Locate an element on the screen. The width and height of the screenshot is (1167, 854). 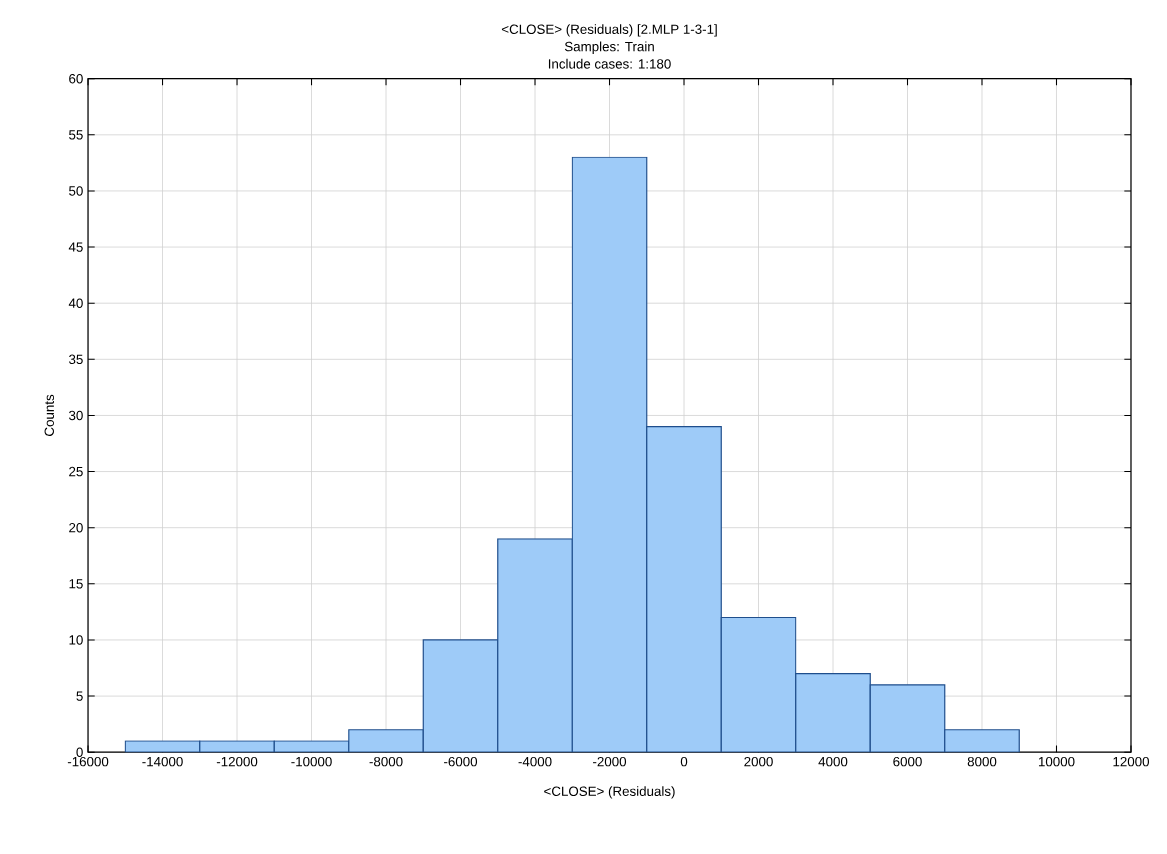
y-tick-label: 15 is located at coordinates (76, 584).